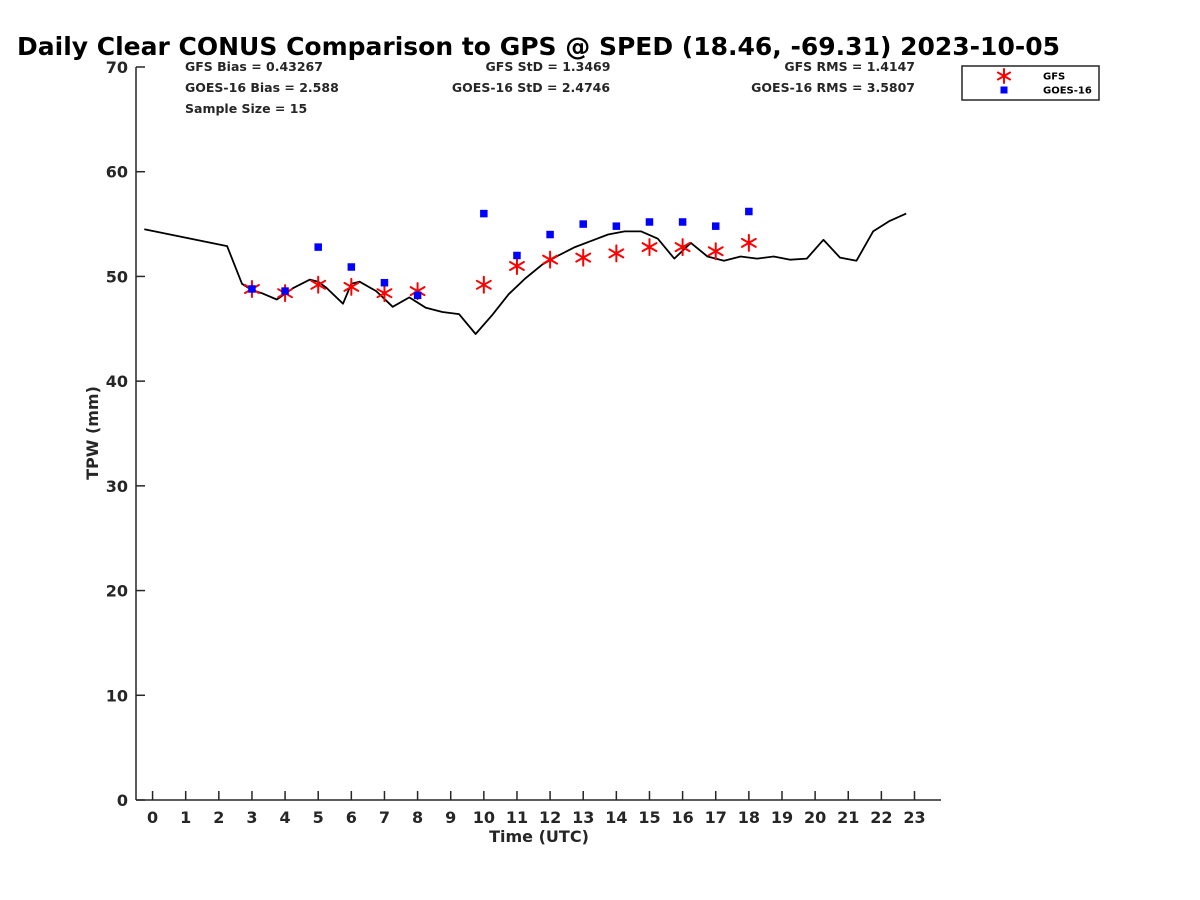 The image size is (1200, 900). I want to click on x-tick-label: 13, so click(583, 817).